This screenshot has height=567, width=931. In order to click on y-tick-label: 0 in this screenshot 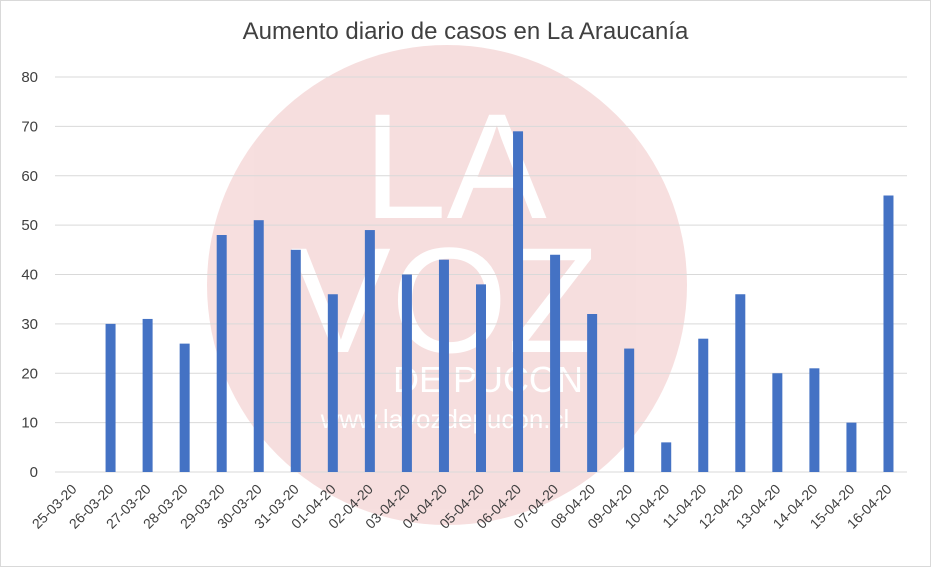, I will do `click(34, 472)`.